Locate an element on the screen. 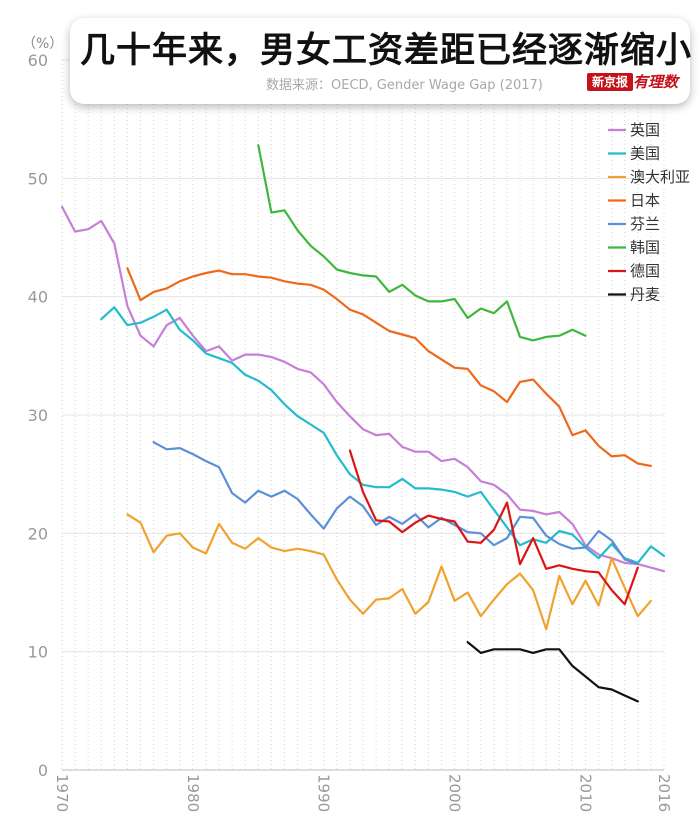 The height and width of the screenshot is (840, 700). legend-label: 韩国 is located at coordinates (645, 248).